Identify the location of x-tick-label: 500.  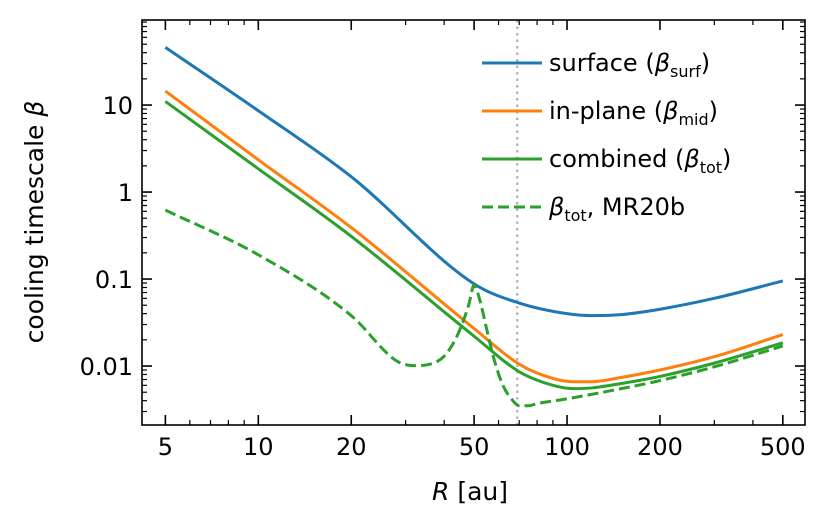
(783, 447).